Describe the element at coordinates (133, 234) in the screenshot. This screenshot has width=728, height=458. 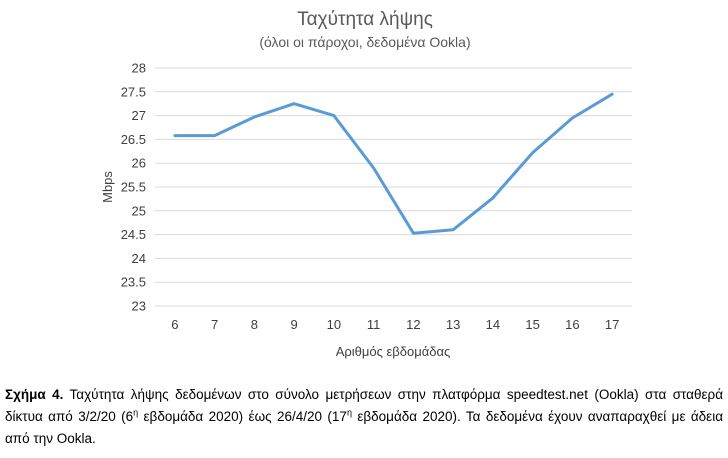
I see `y-tick-label: 24.5` at that location.